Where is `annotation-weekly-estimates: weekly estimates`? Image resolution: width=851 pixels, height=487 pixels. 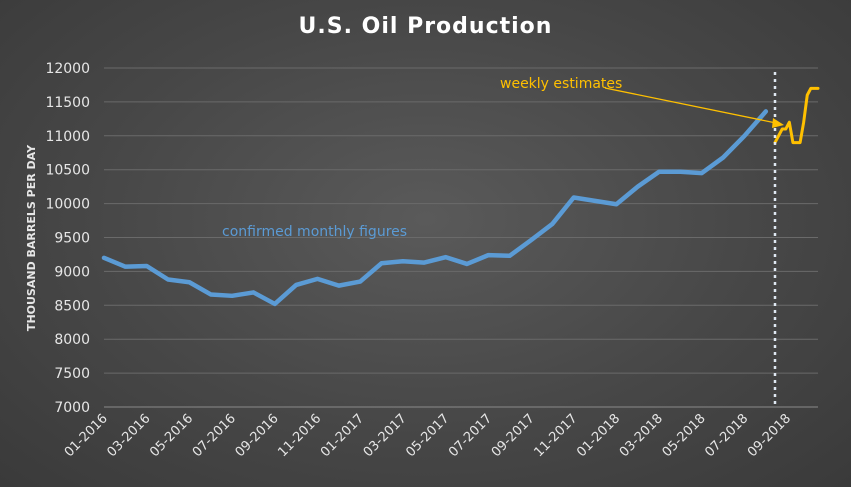 annotation-weekly-estimates: weekly estimates is located at coordinates (561, 84).